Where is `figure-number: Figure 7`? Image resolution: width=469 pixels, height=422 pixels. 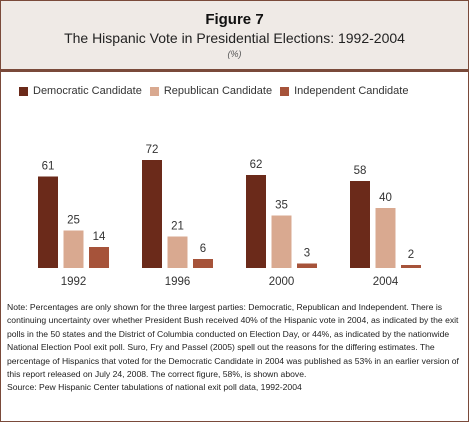 figure-number: Figure 7 is located at coordinates (234, 19).